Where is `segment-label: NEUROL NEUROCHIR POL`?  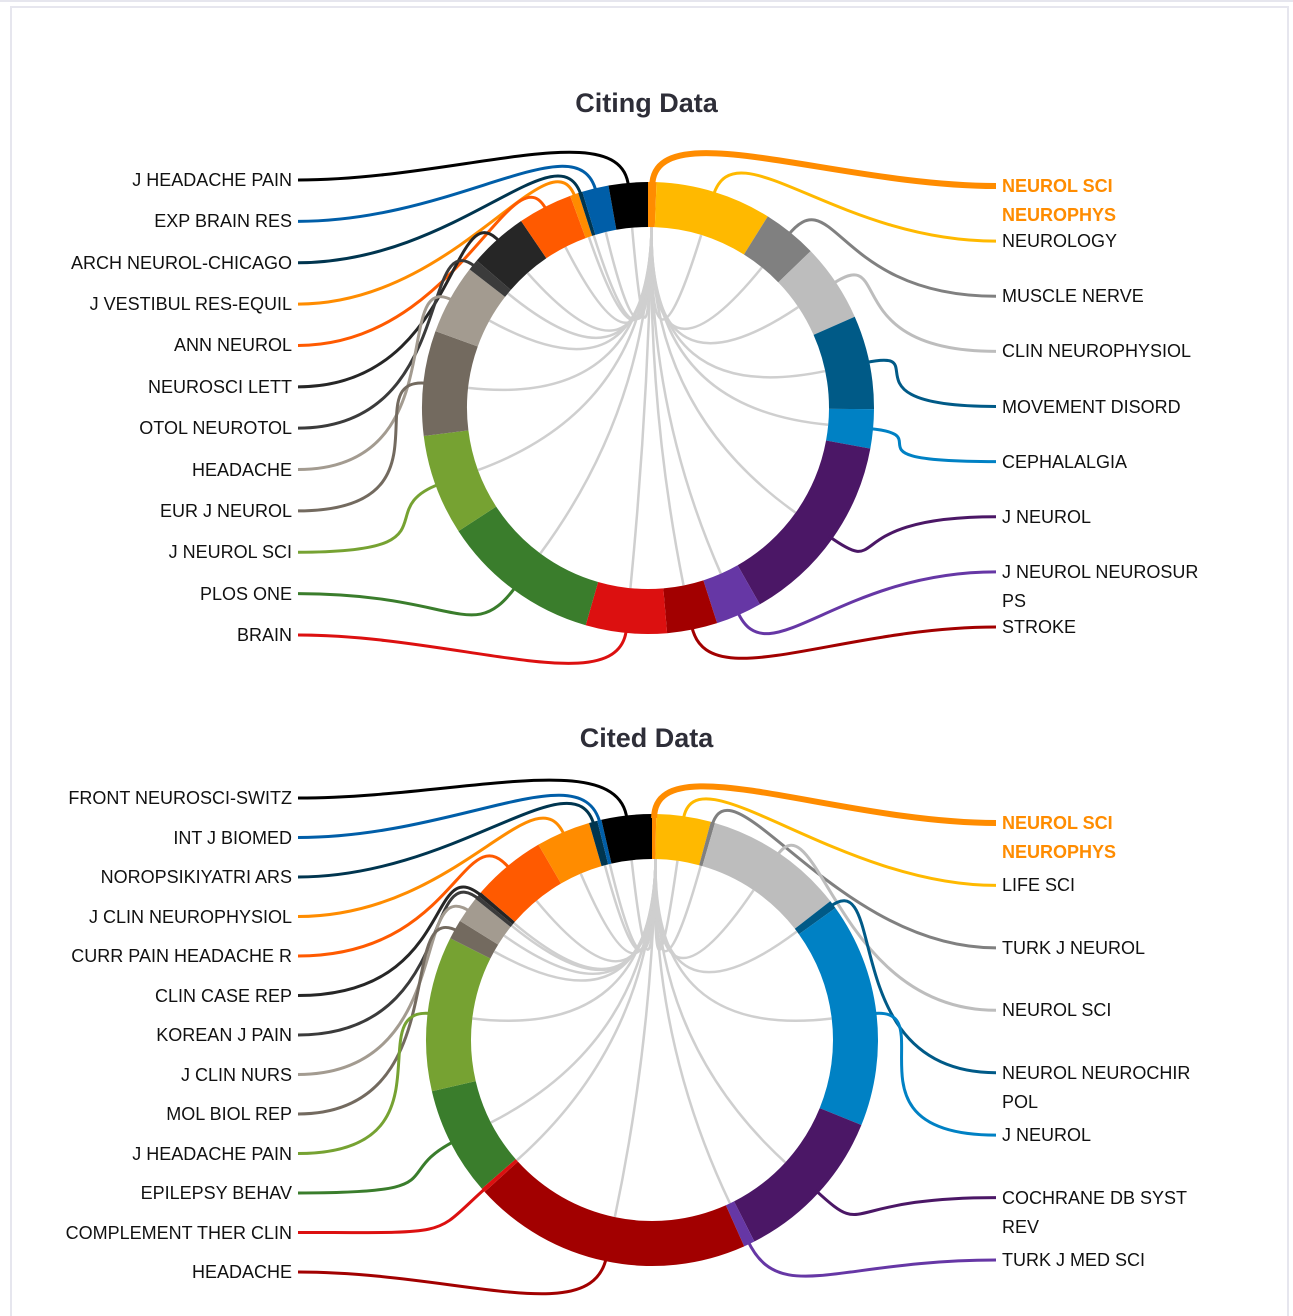
segment-label: NEUROL NEUROCHIR POL is located at coordinates (1096, 1087).